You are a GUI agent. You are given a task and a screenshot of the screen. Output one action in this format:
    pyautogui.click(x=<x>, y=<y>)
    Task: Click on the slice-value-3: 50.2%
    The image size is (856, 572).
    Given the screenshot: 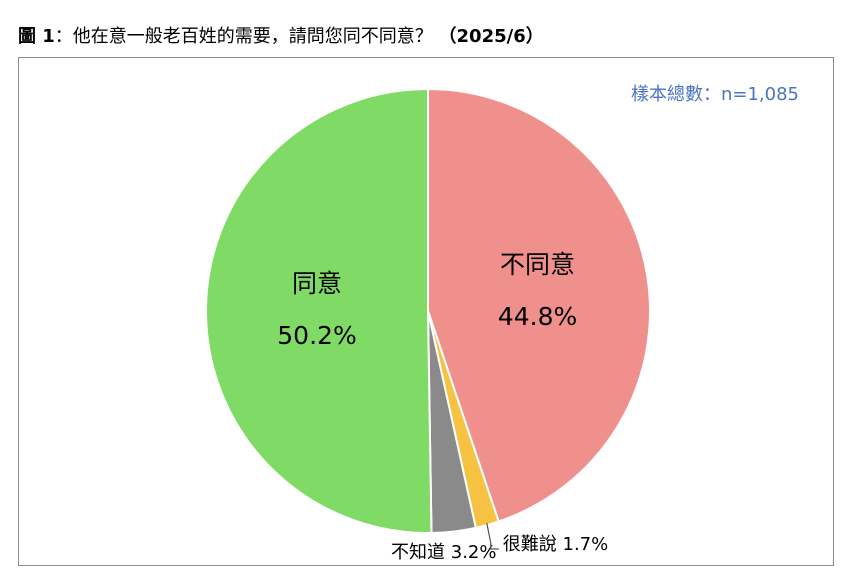 What is the action you would take?
    pyautogui.click(x=316, y=335)
    